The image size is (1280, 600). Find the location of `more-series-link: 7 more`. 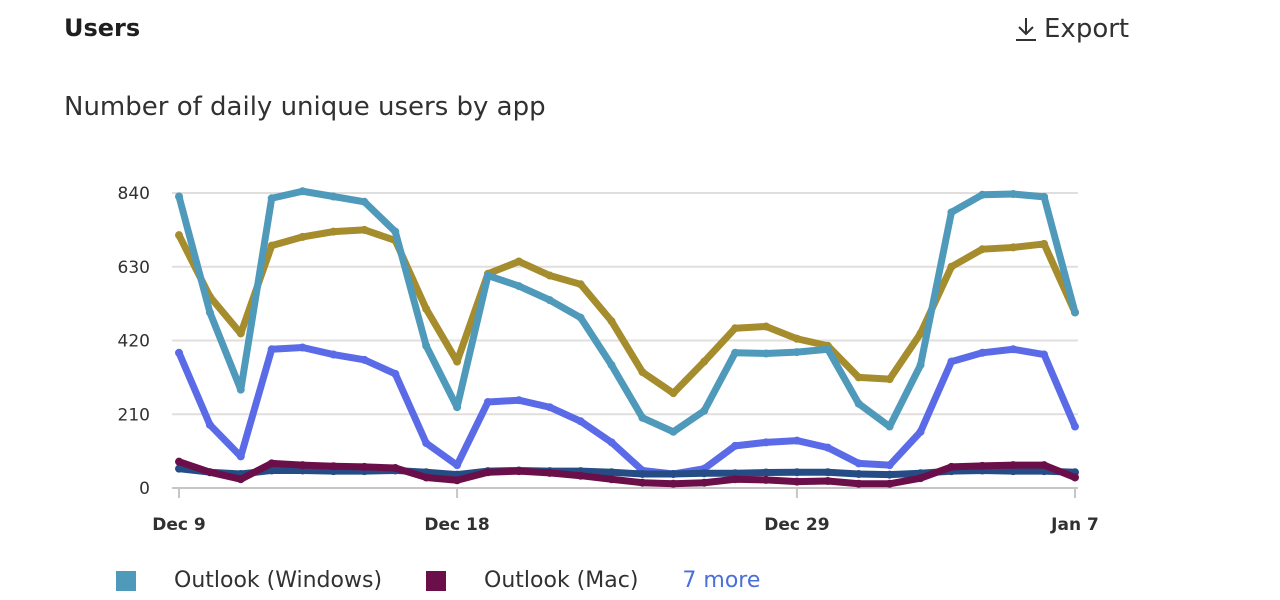

more-series-link: 7 more is located at coordinates (721, 580).